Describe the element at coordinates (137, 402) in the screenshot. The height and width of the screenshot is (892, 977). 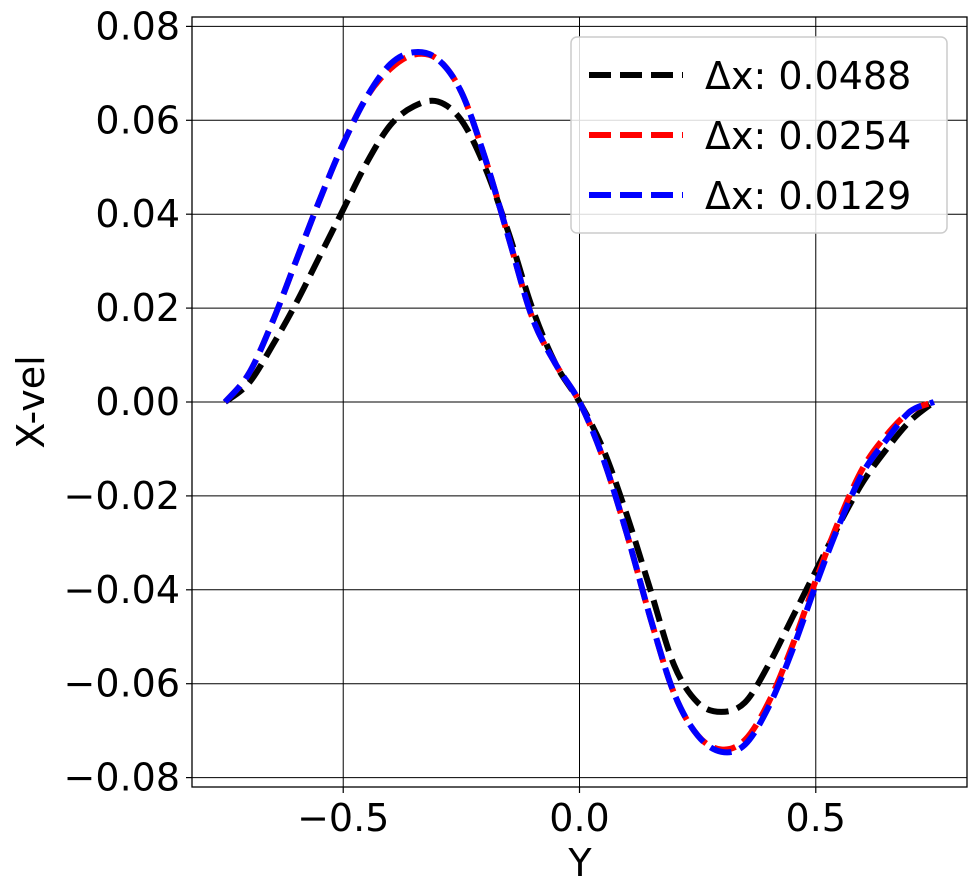
I see `y-tick-label: 0.00` at that location.